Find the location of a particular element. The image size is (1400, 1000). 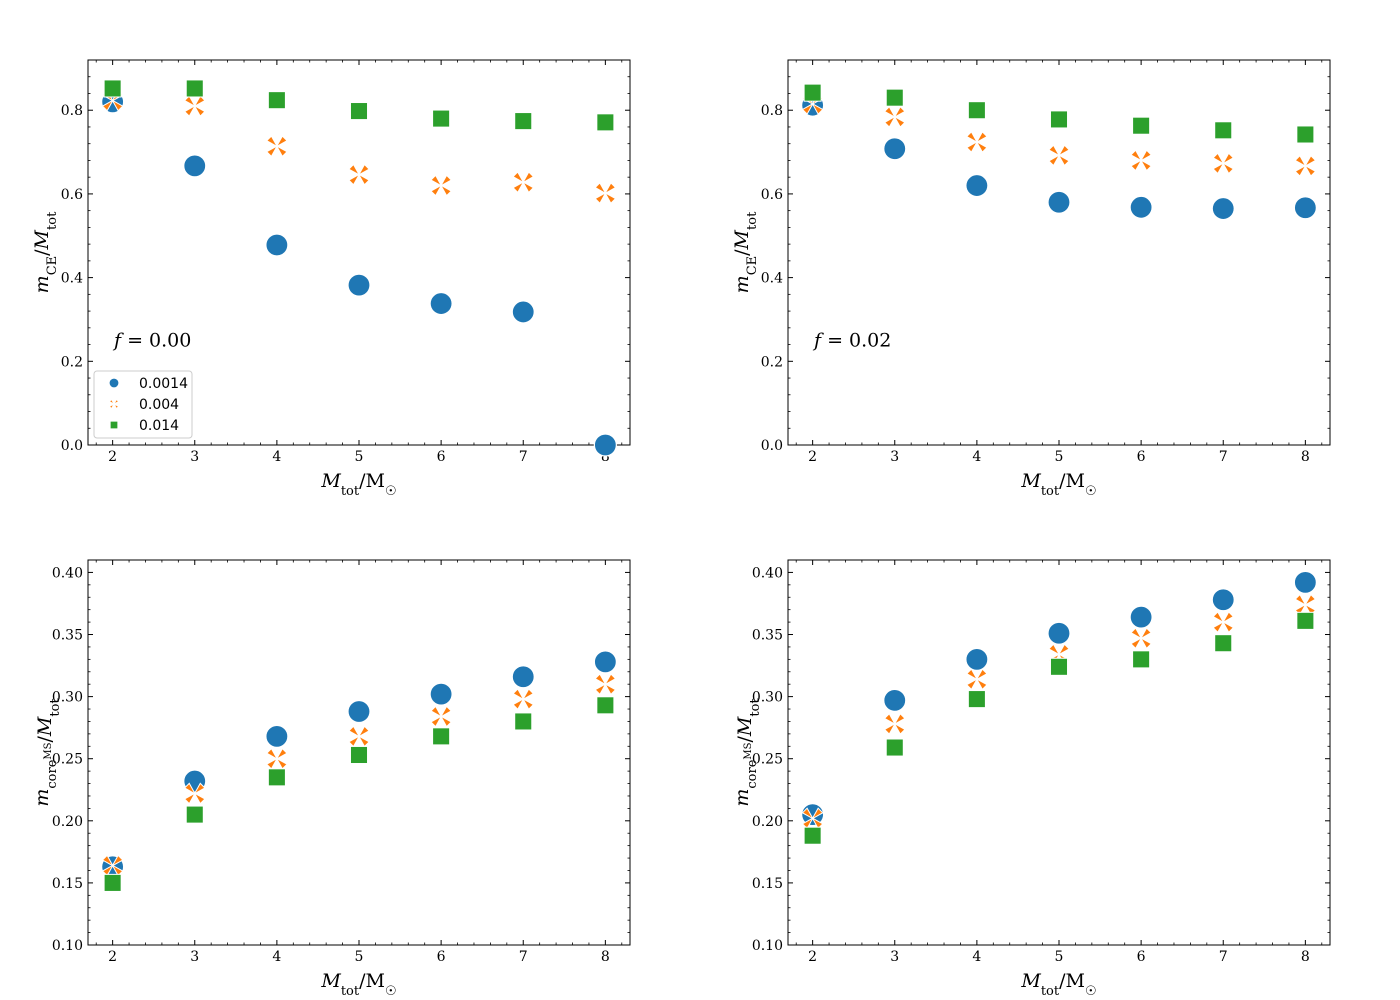

y-tick-label: 0.35 is located at coordinates (67, 636).